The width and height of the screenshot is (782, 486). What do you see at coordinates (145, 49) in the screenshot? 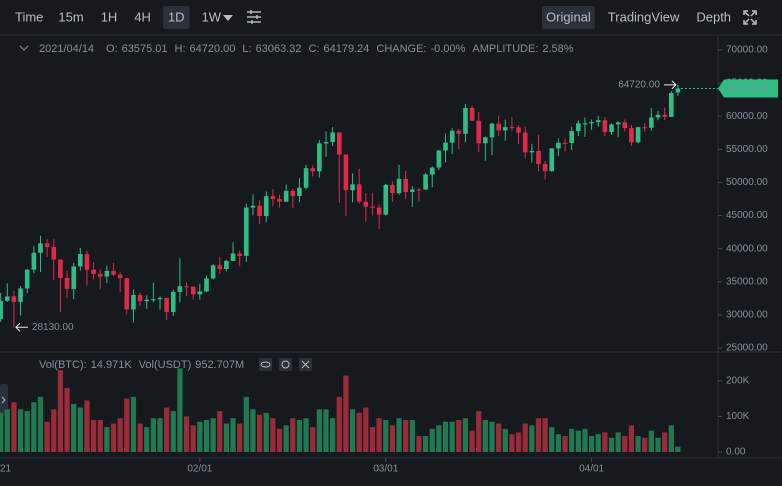
I see `info-value: 63575.01` at bounding box center [145, 49].